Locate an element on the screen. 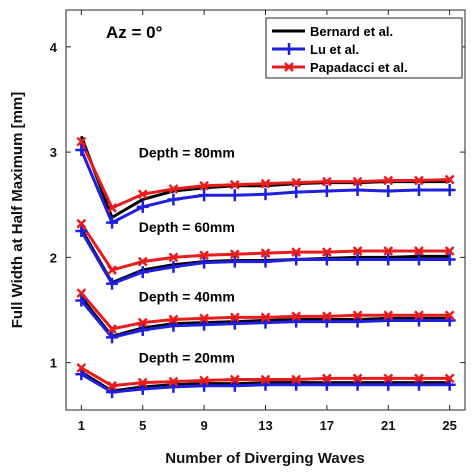 Image resolution: width=474 pixels, height=473 pixels. legend-label-bernard: Bernard et al. is located at coordinates (351, 31).